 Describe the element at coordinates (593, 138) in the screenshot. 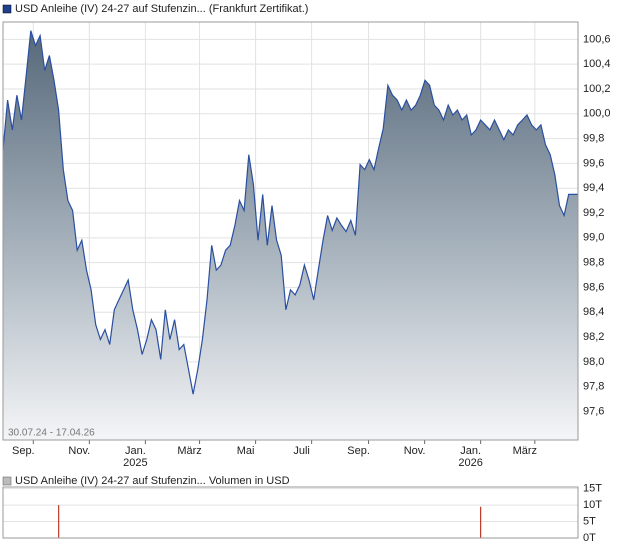

I see `y-tick-label: 99,8` at that location.